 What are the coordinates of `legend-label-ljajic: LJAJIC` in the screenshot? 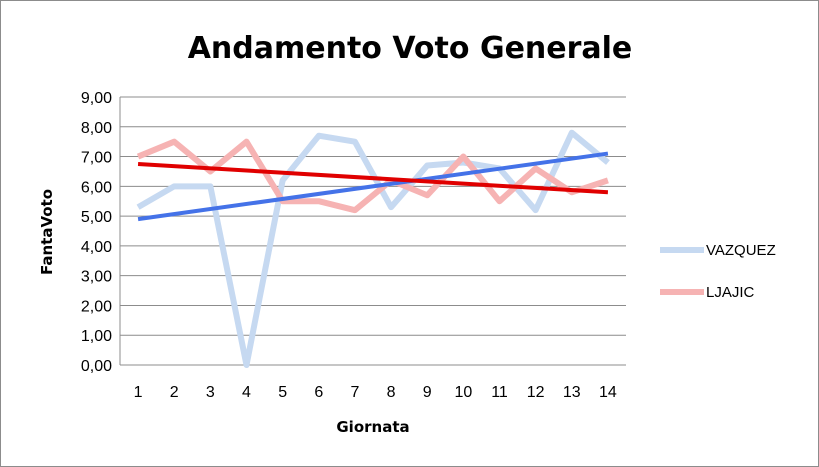 It's located at (730, 292).